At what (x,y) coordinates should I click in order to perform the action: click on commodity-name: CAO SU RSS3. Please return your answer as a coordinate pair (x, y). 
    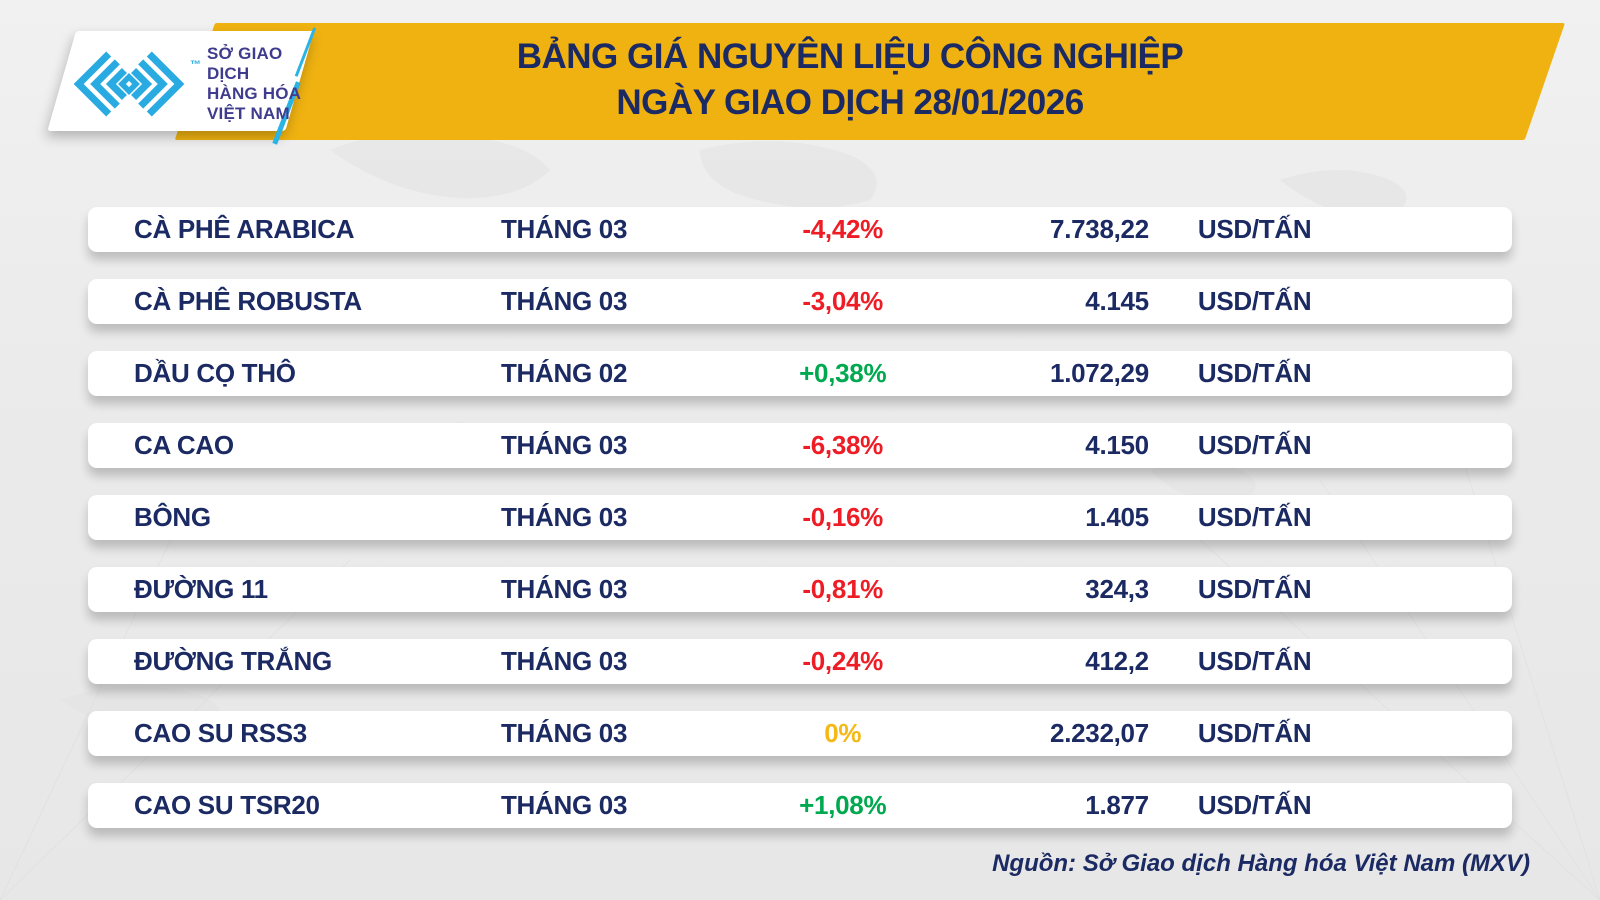
    Looking at the image, I should click on (220, 733).